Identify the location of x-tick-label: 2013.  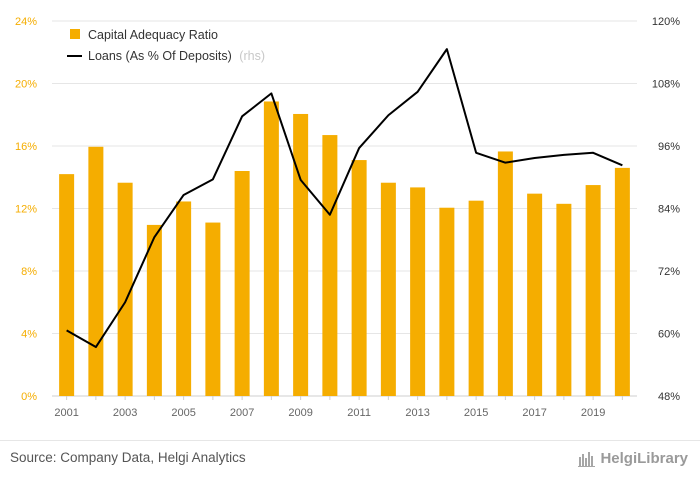
(417, 413).